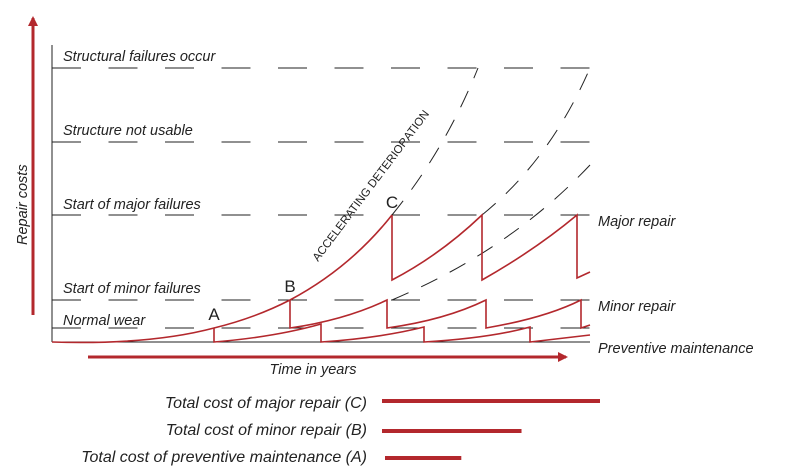 The height and width of the screenshot is (476, 791). What do you see at coordinates (132, 289) in the screenshot?
I see `level-label-minor-failures: Start of minor failures` at bounding box center [132, 289].